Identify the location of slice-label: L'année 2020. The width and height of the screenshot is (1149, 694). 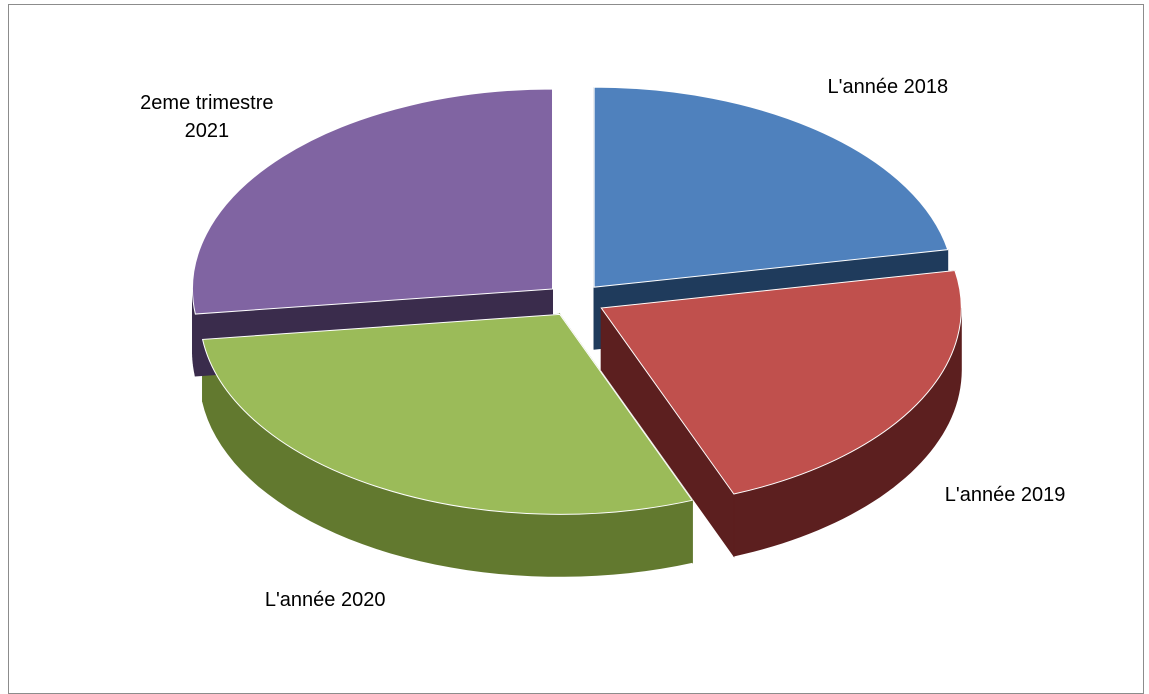
(325, 600).